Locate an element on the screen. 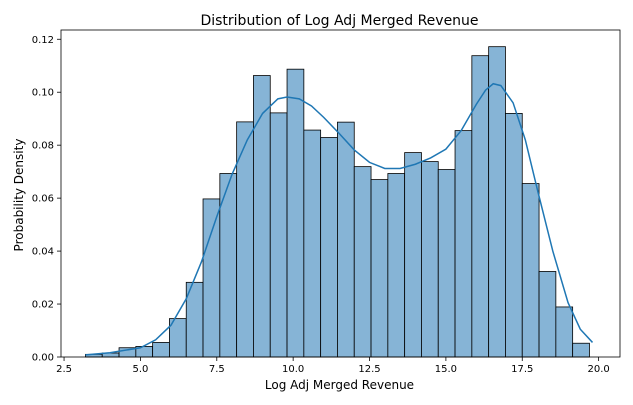 The height and width of the screenshot is (405, 633). x-tick-label-1: 5.0 is located at coordinates (140, 369).